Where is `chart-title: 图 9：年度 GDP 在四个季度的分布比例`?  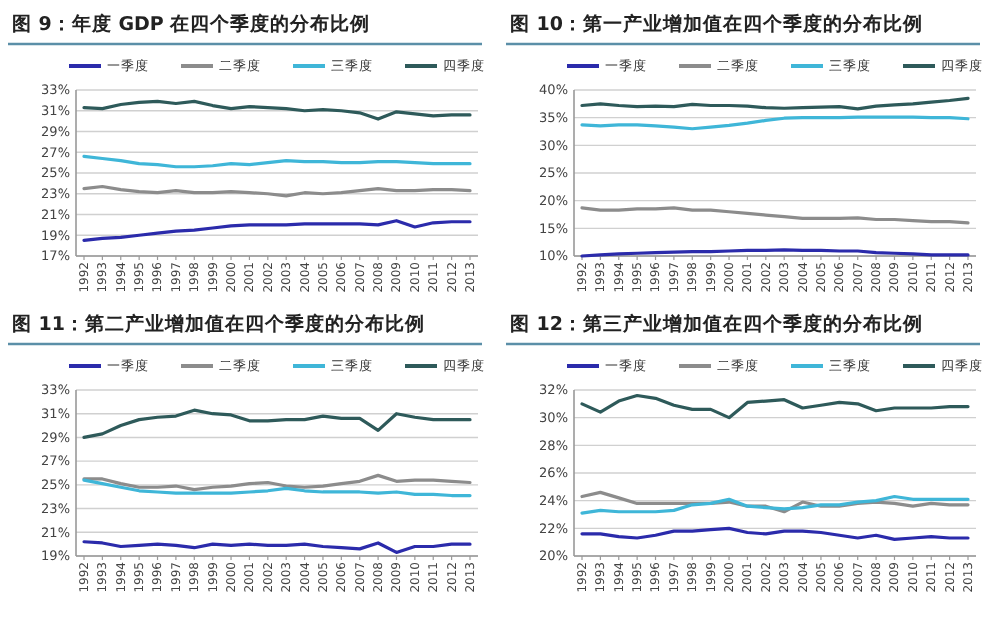 chart-title: 图 9：年度 GDP 在四个季度的分布比例 is located at coordinates (191, 24).